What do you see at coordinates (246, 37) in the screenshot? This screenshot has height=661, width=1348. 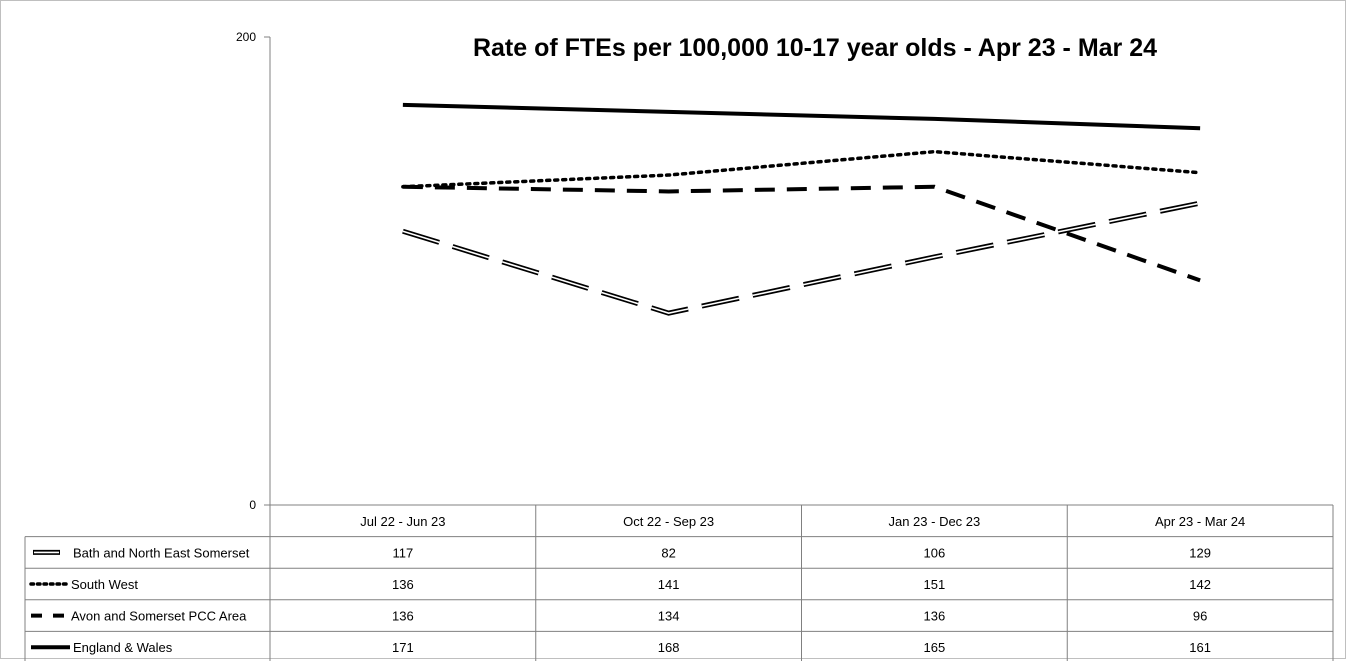 I see `y-tick-label: 200` at bounding box center [246, 37].